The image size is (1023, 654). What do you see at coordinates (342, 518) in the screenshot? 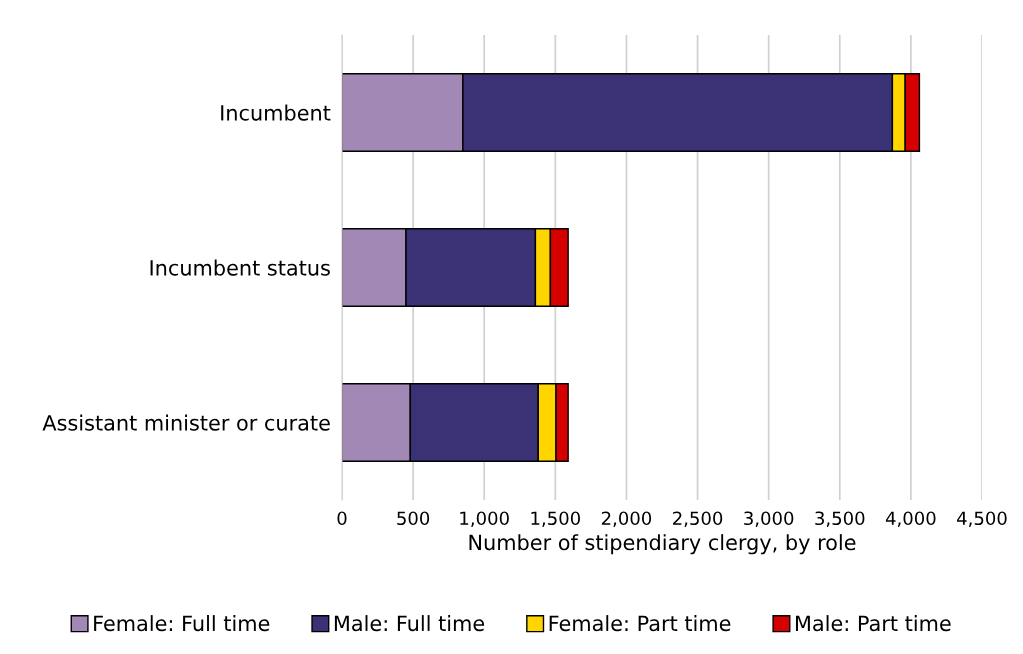
I see `x-tick-label: 0` at bounding box center [342, 518].